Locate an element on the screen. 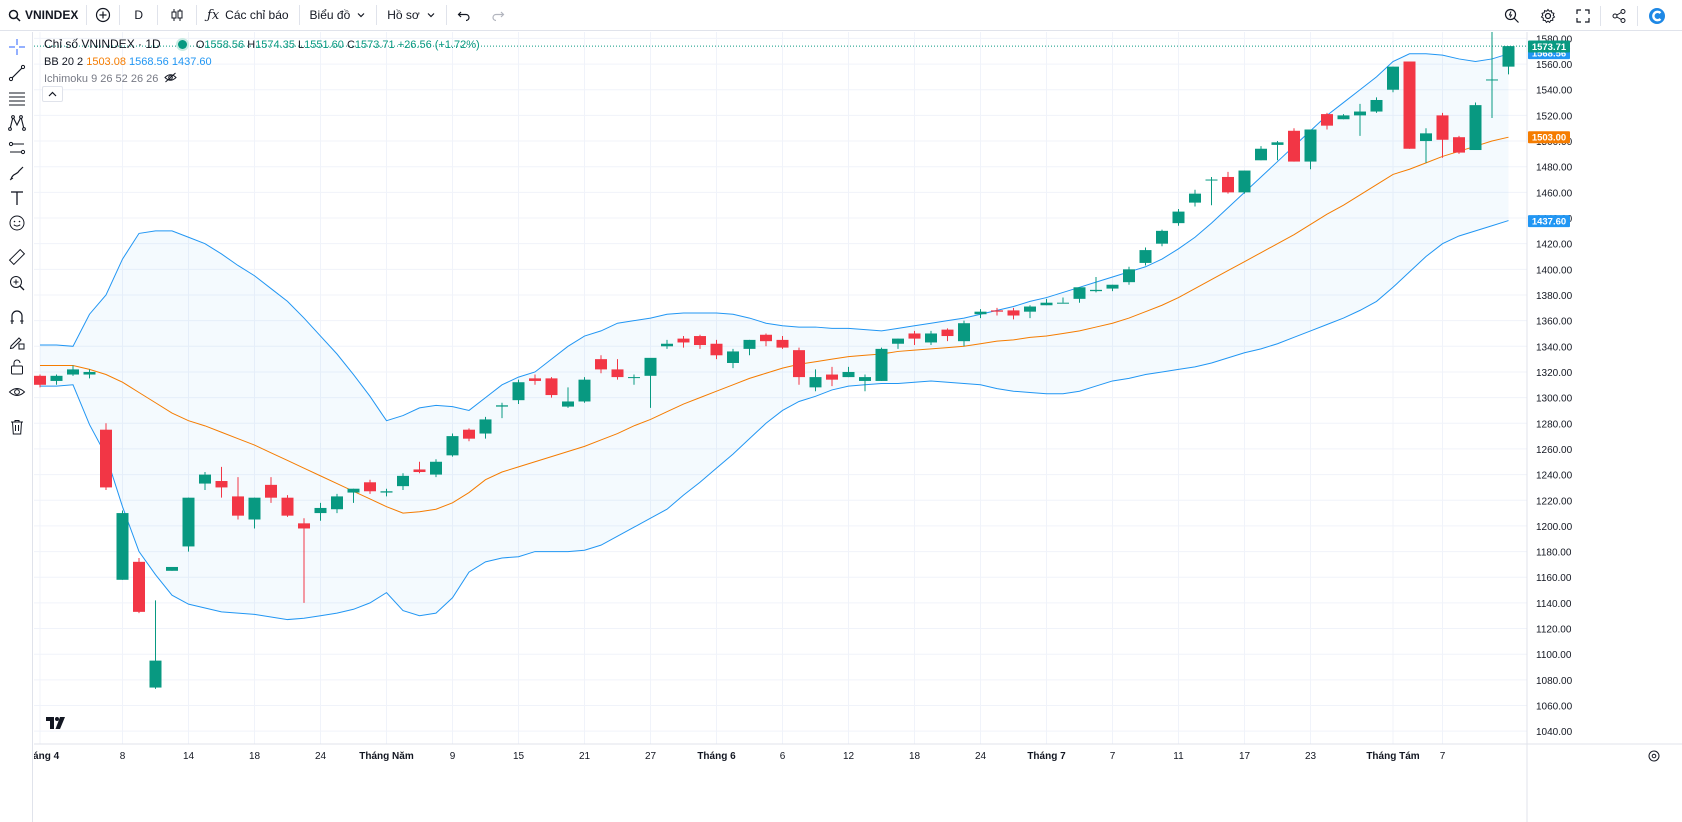 This screenshot has width=1682, height=822. hide-drawings-tool is located at coordinates (16, 391).